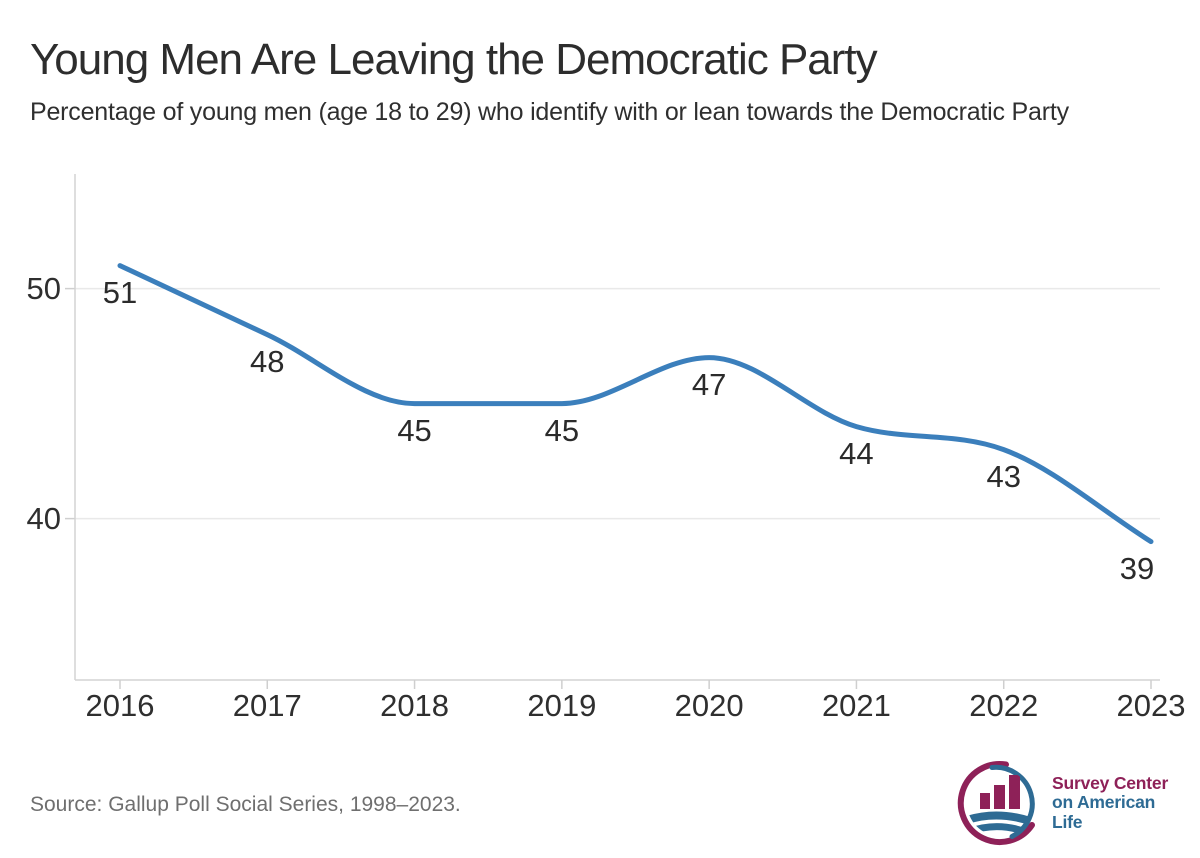  I want to click on x-tick-label: 2019, so click(562, 705).